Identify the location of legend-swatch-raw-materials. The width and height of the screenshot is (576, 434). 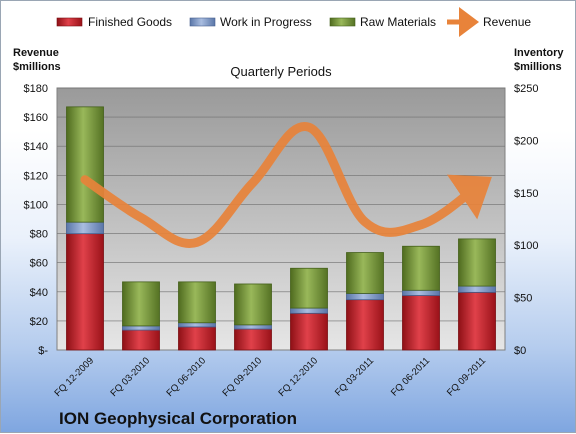
(342, 22).